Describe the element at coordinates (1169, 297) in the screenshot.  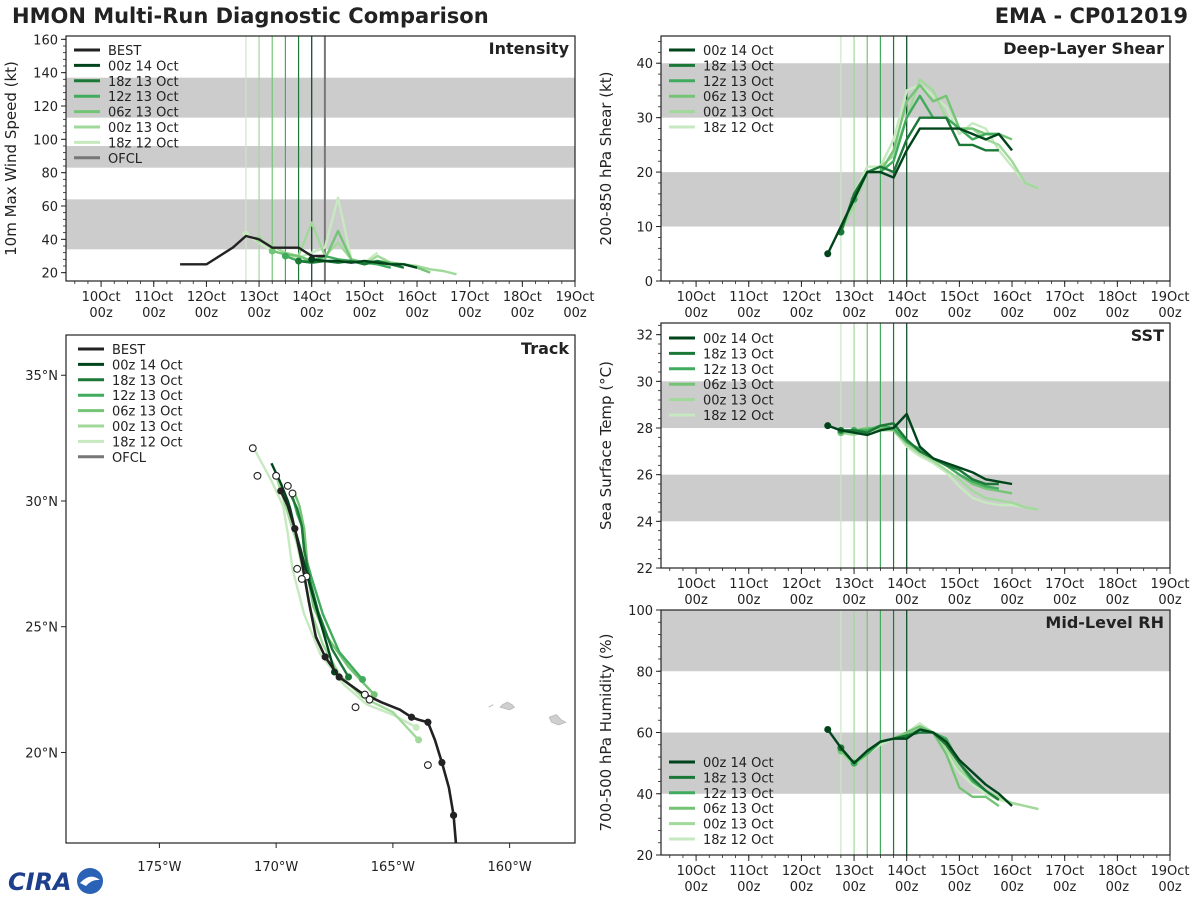
I see `shear-xtick-day: 19Oct` at that location.